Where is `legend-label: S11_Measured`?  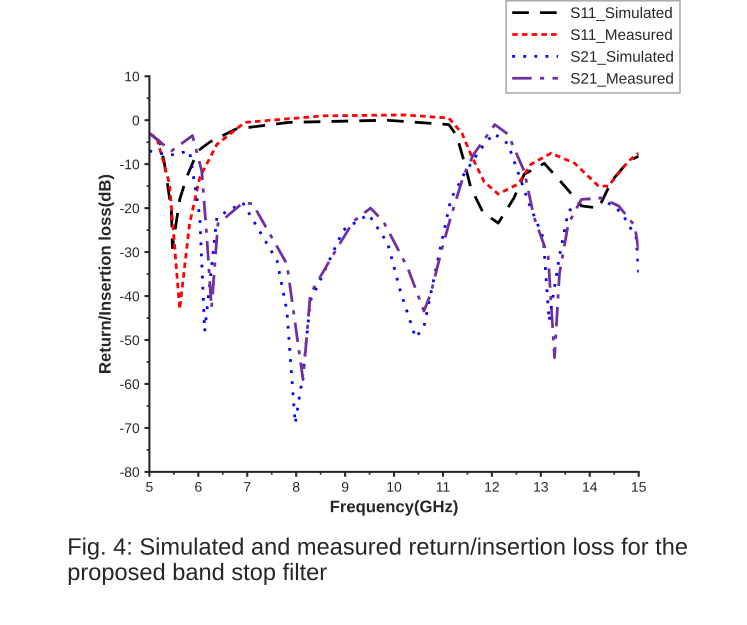 legend-label: S11_Measured is located at coordinates (621, 35).